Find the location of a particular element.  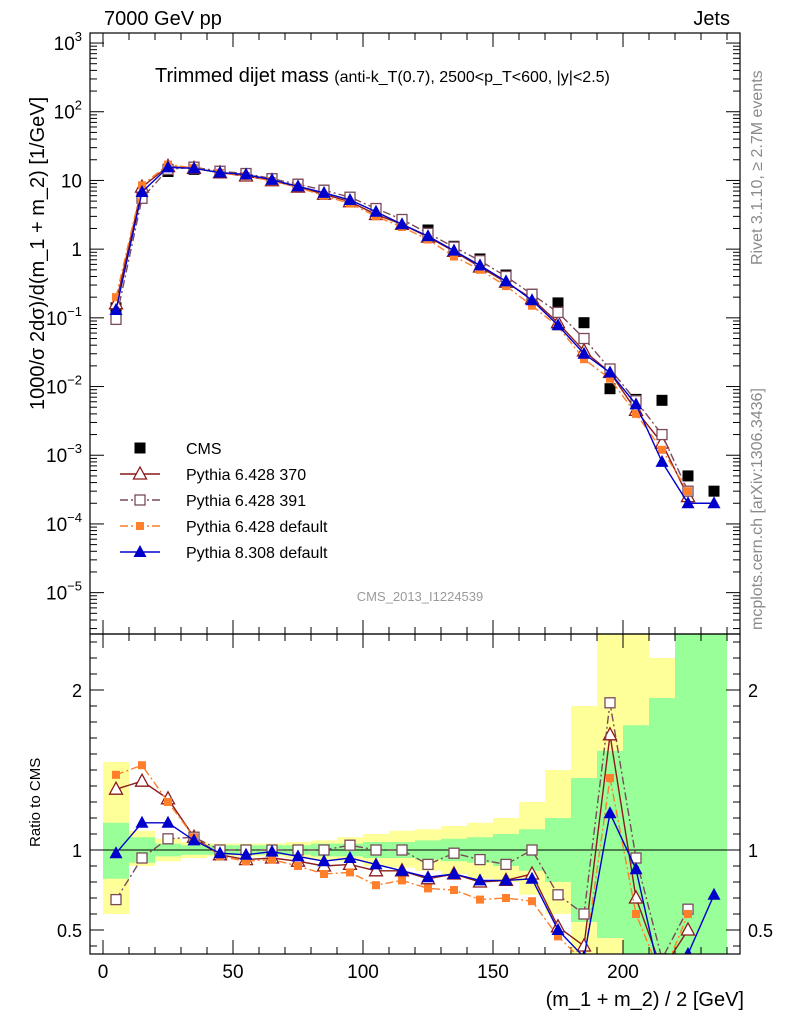

ratio-ytick-label: 1 is located at coordinates (77, 851).